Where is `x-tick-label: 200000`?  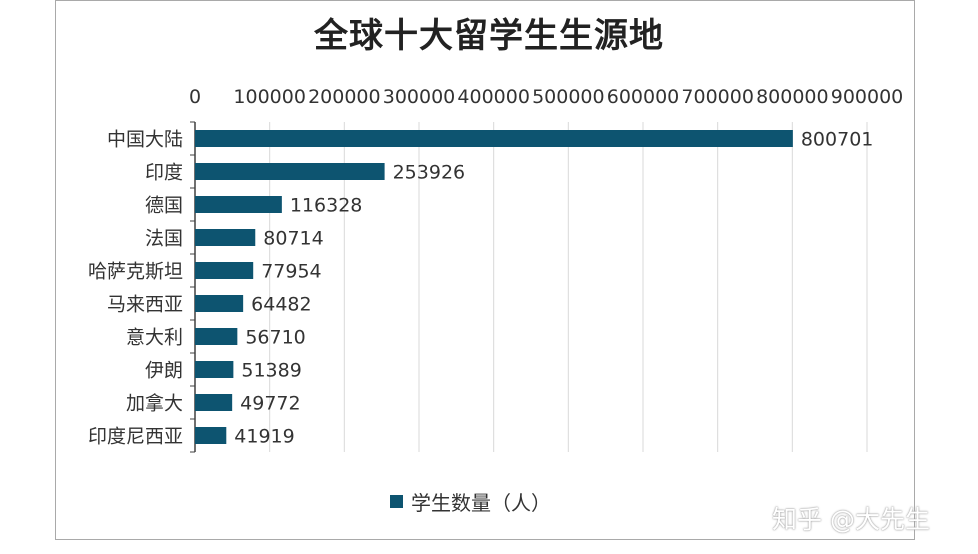
x-tick-label: 200000 is located at coordinates (344, 97).